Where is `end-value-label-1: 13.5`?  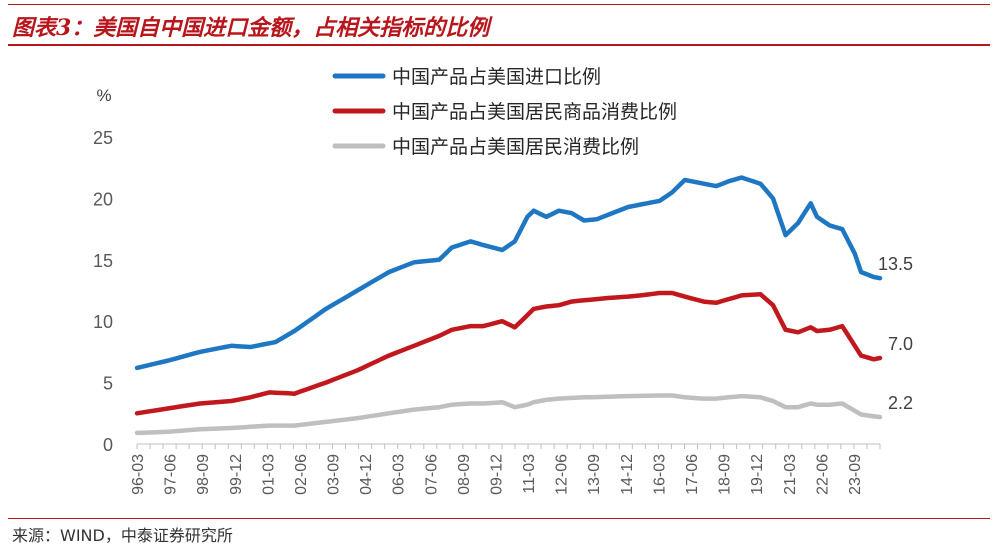
end-value-label-1: 13.5 is located at coordinates (895, 264).